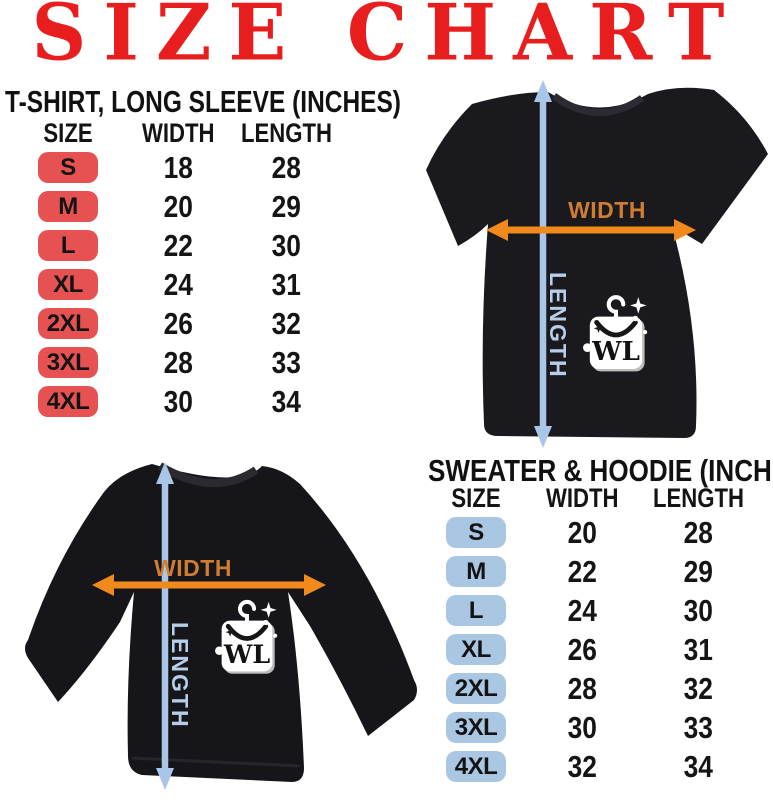 The height and width of the screenshot is (800, 773). I want to click on width-value: 18, so click(178, 167).